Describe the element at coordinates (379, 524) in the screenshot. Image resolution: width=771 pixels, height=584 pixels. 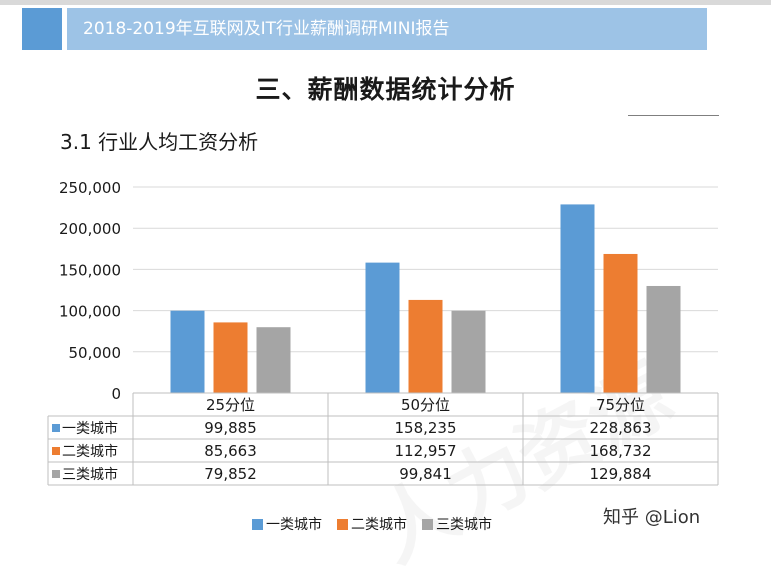
I see `legend-label: 二类城市` at that location.